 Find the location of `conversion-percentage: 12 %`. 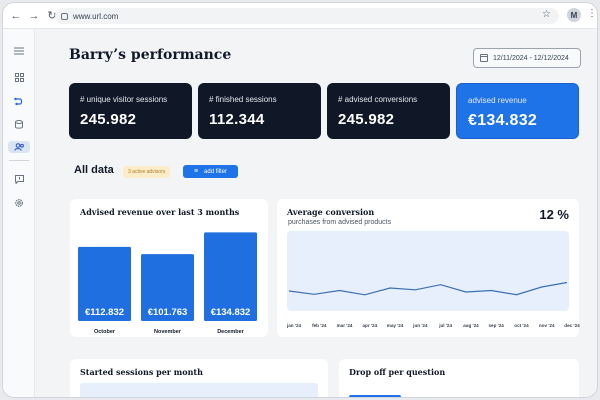

conversion-percentage: 12 % is located at coordinates (554, 214).